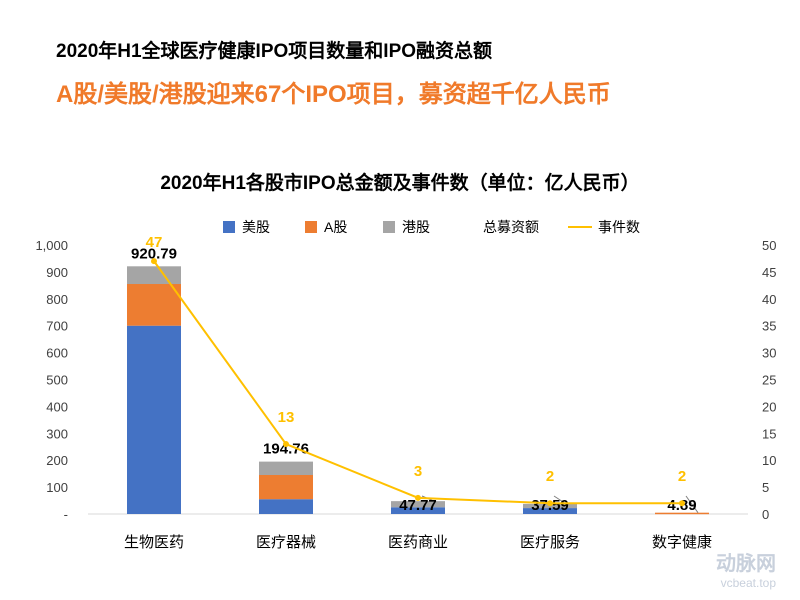  What do you see at coordinates (418, 471) in the screenshot?
I see `event-count-label: 3` at bounding box center [418, 471].